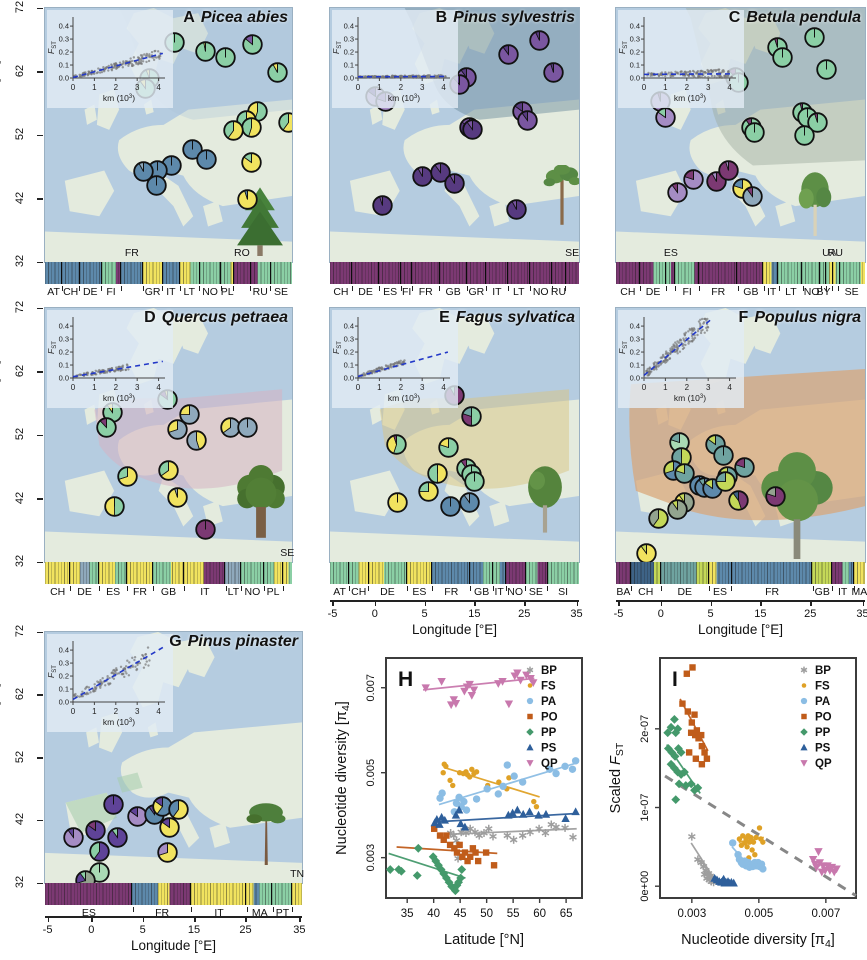  I want to click on inset-y-axis-label: FST, so click(337, 47).